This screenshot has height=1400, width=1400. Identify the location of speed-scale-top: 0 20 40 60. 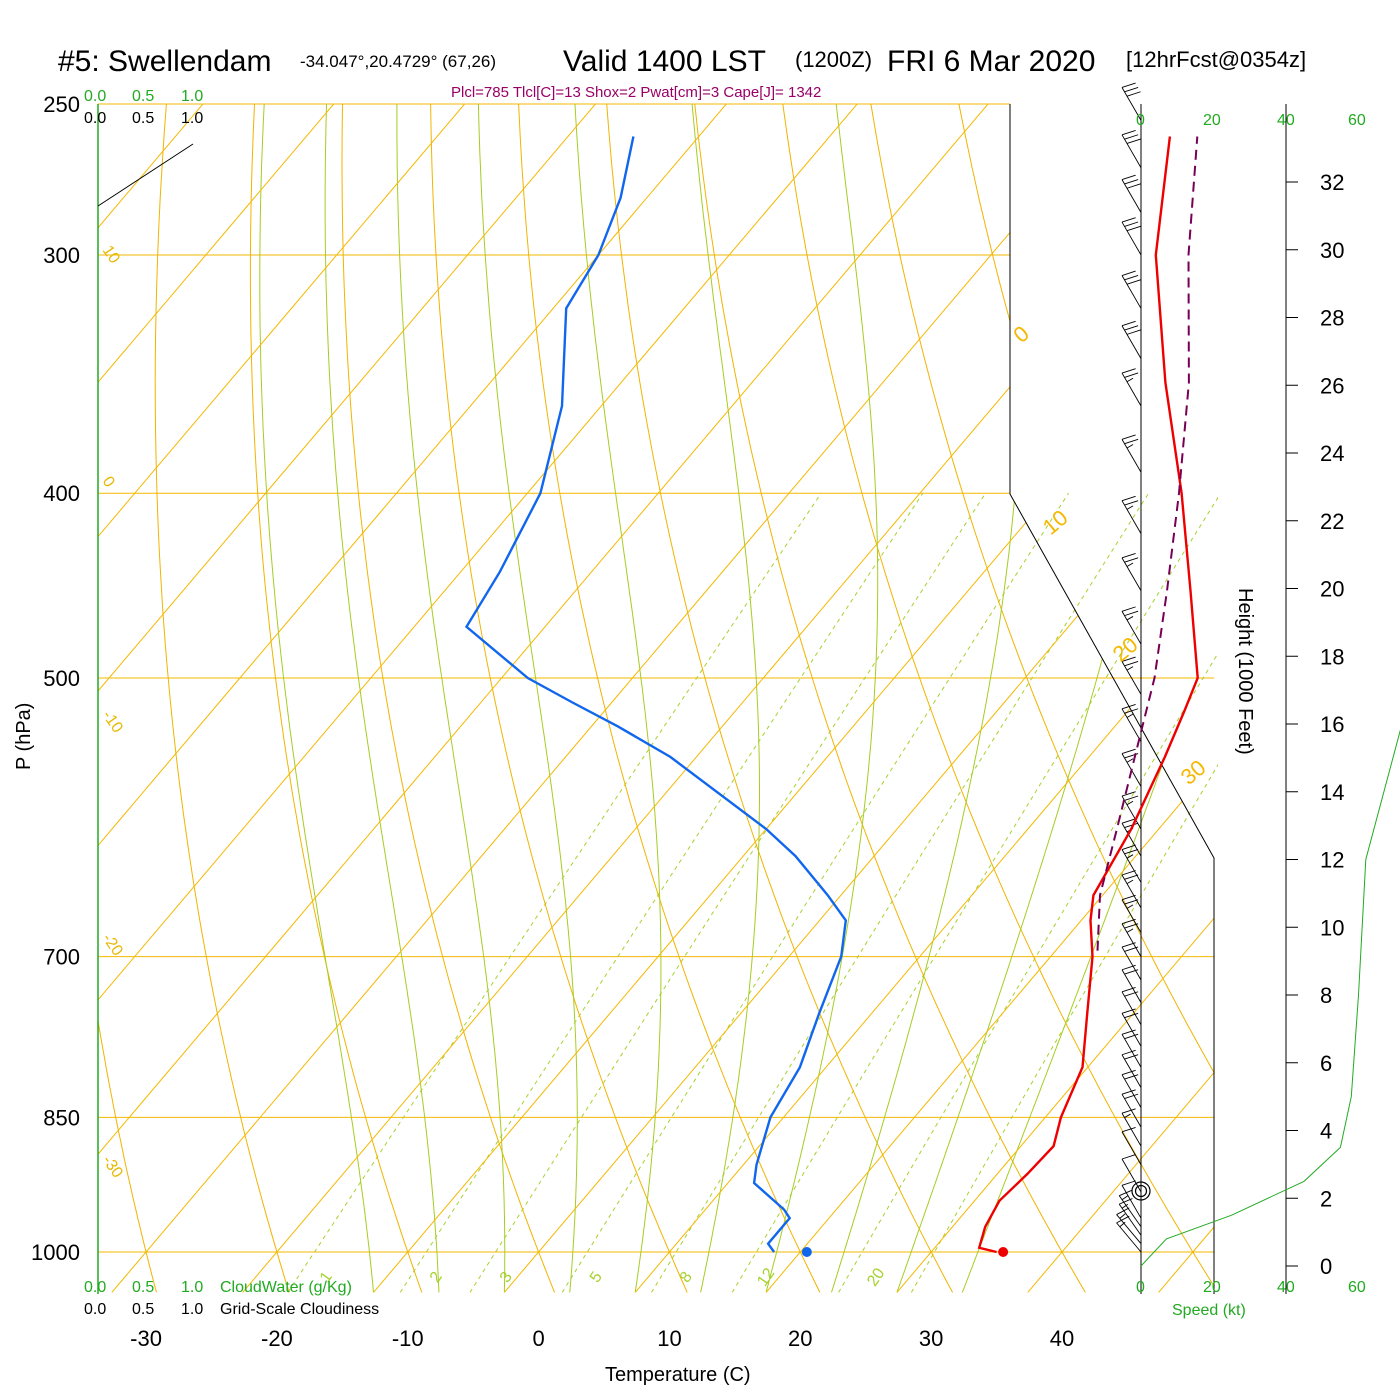
(1251, 120).